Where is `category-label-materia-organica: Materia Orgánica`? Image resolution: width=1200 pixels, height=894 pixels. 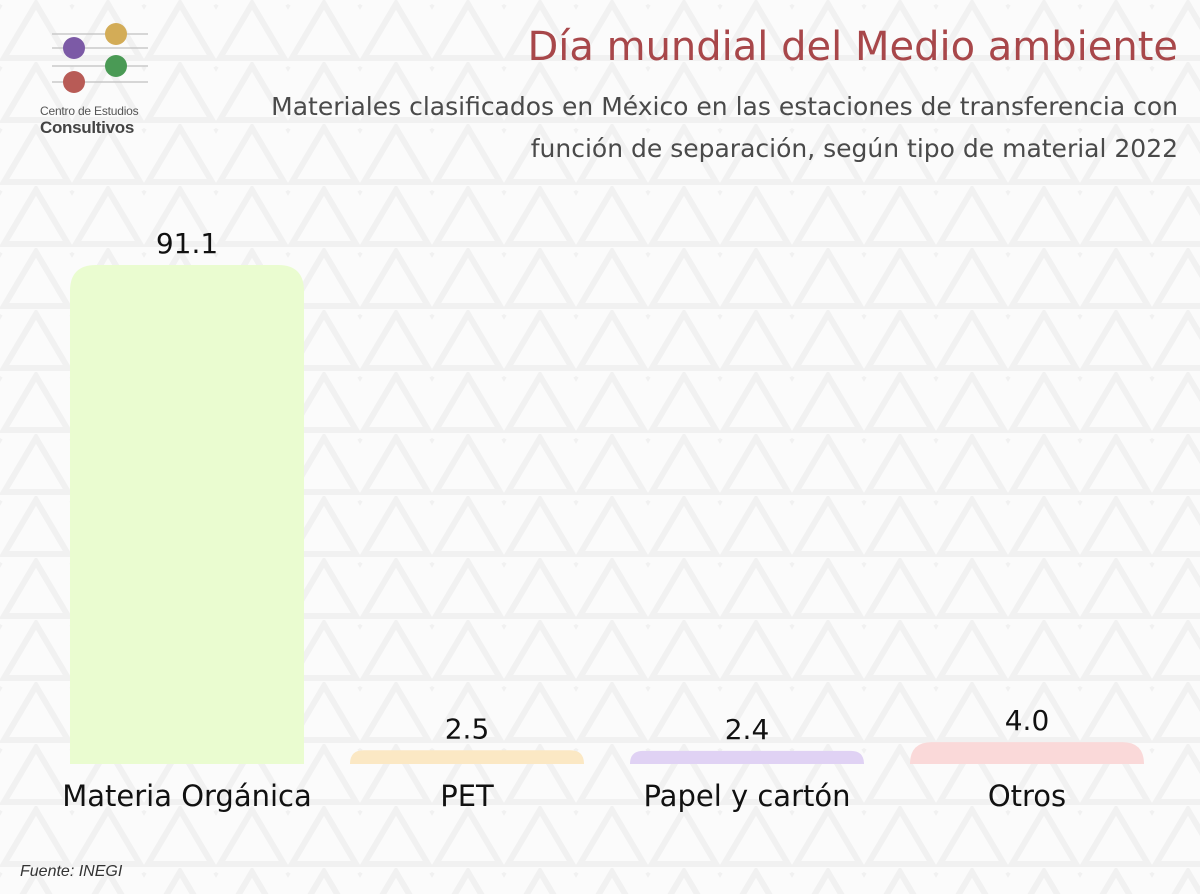
category-label-materia-organica: Materia Orgánica is located at coordinates (187, 796).